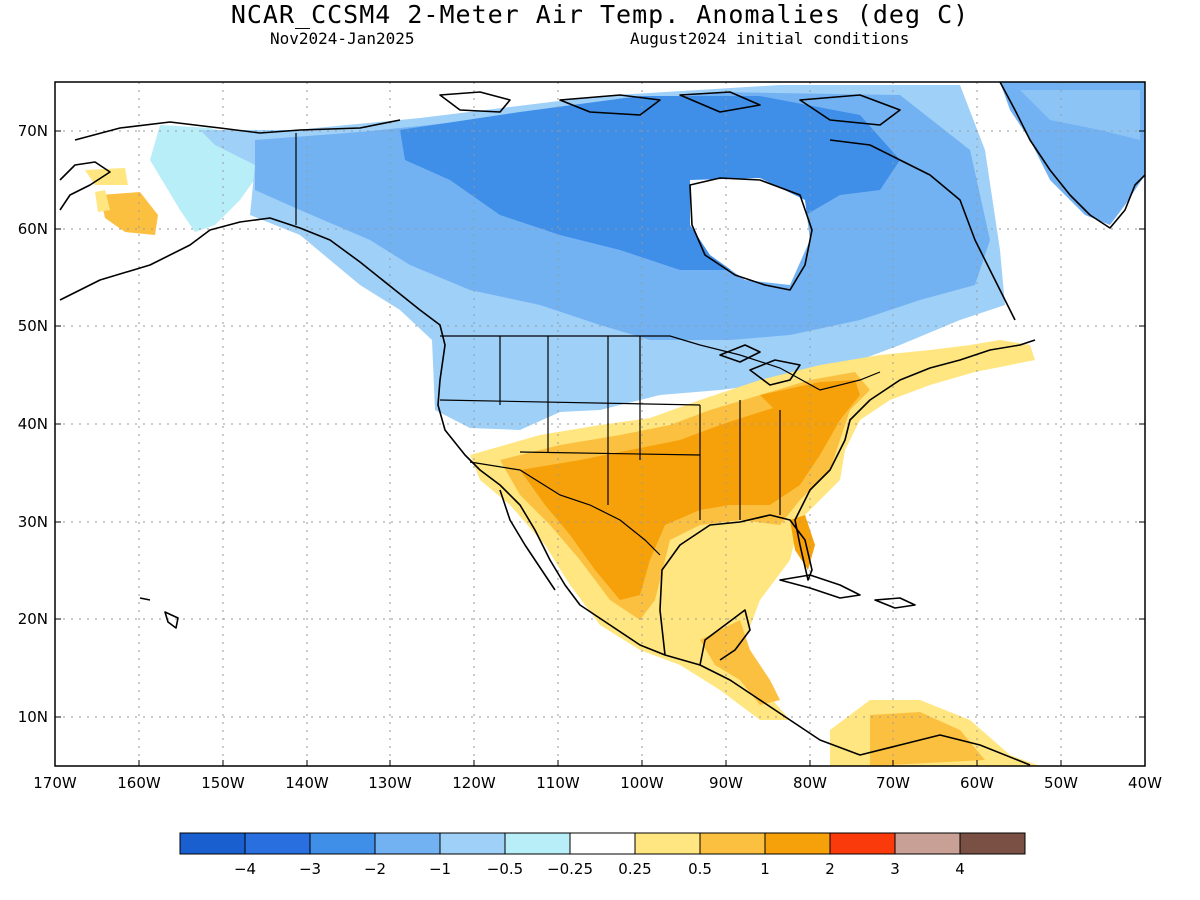 The image size is (1200, 900). Describe the element at coordinates (55, 783) in the screenshot. I see `lon-label: 170W` at that location.